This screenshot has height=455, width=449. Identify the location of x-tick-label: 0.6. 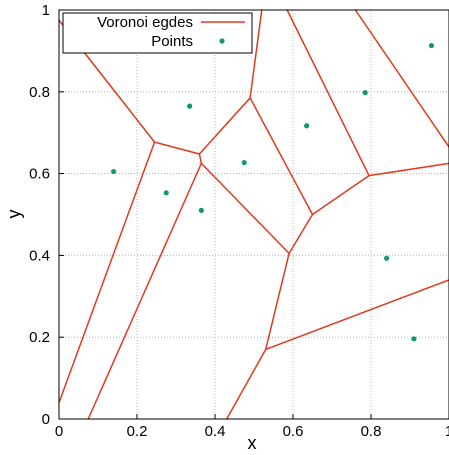
(293, 431).